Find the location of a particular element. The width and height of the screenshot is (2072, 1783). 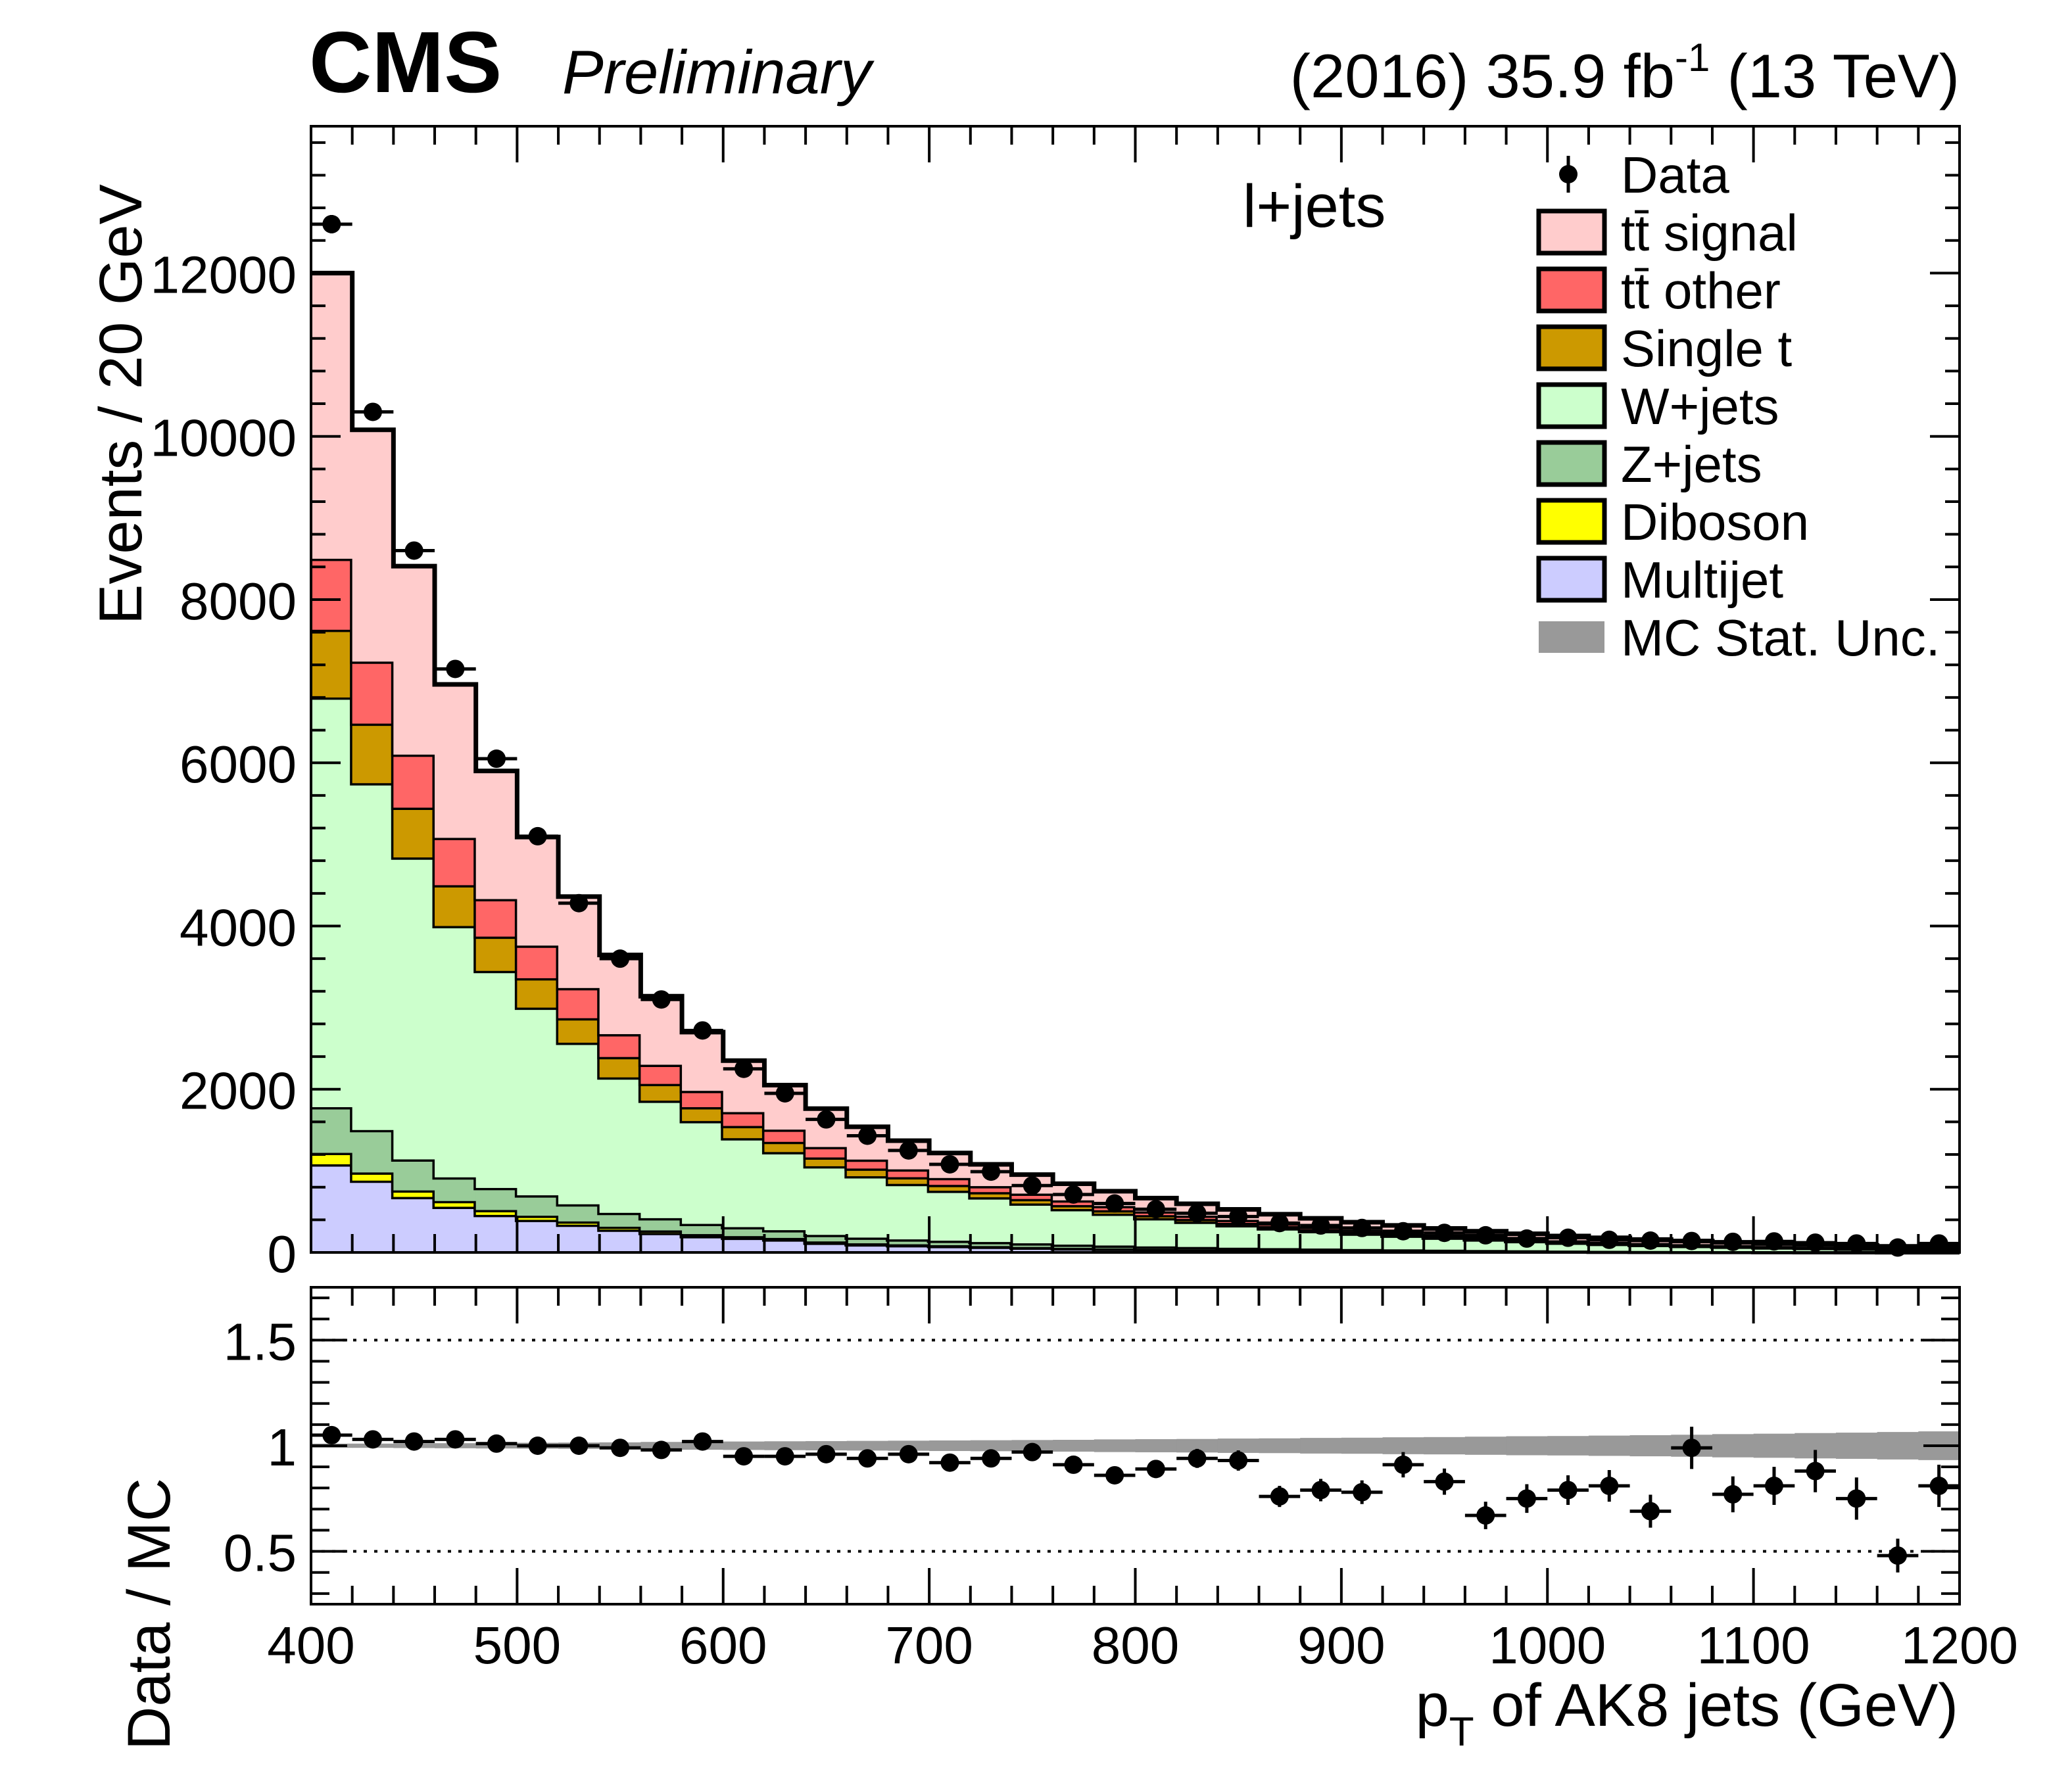

channel-label: l+jets is located at coordinates (1314, 206).